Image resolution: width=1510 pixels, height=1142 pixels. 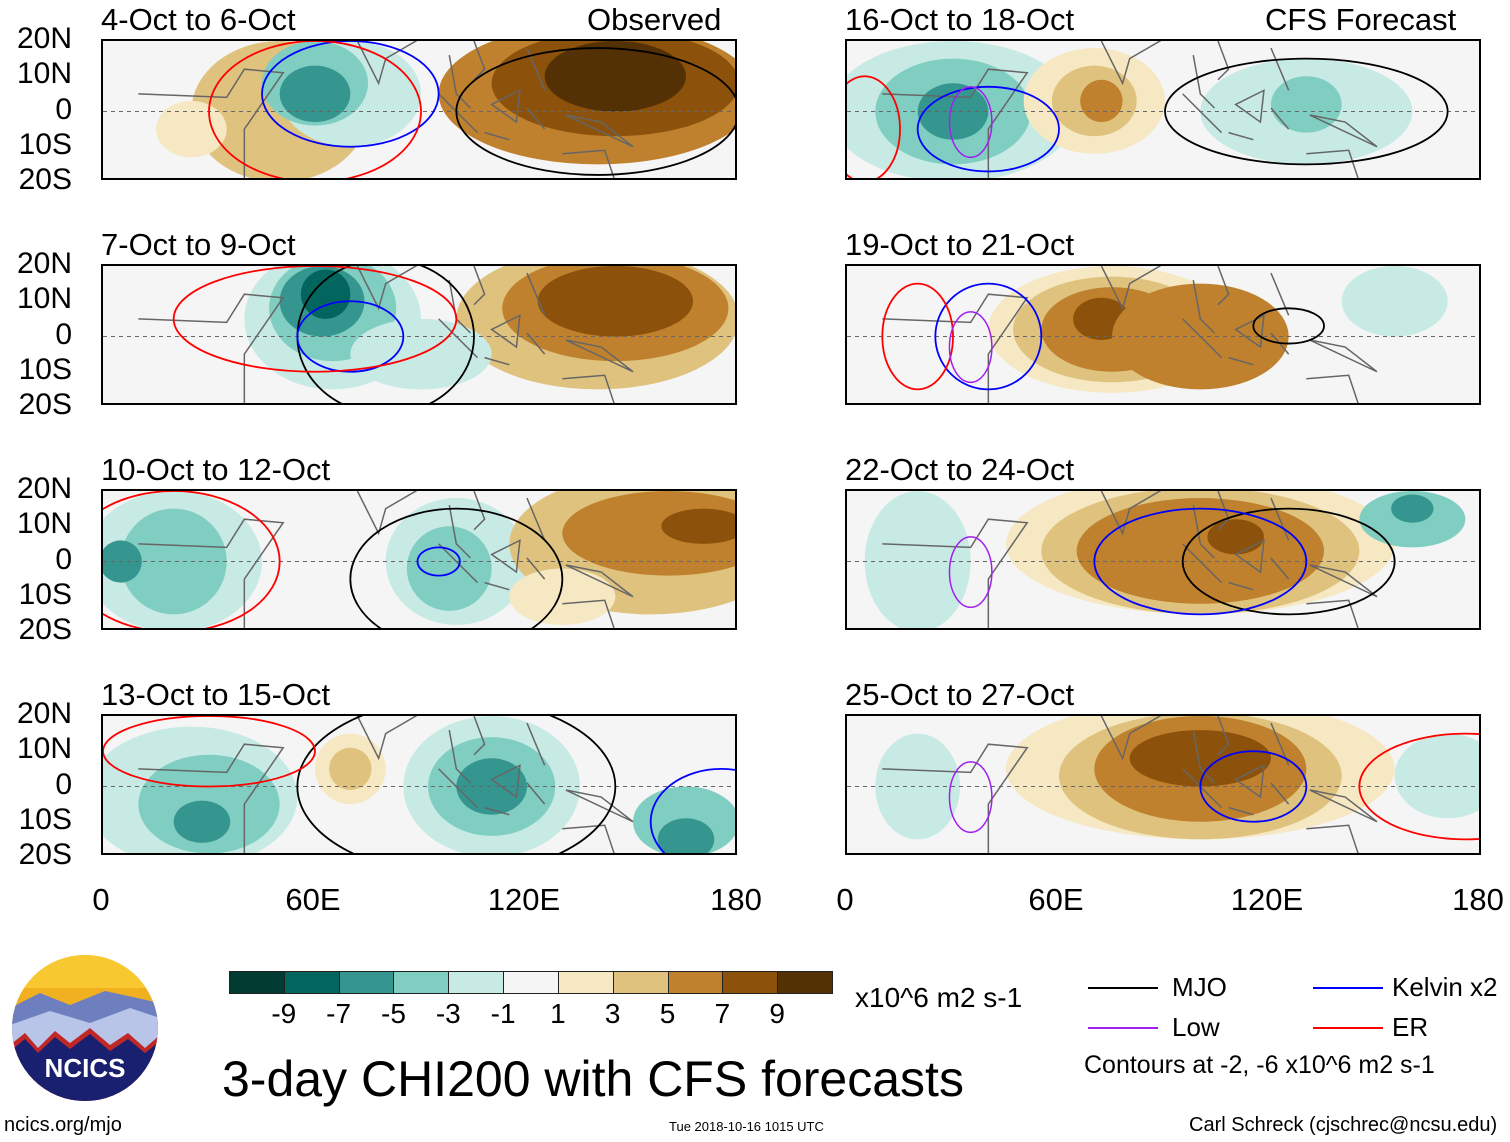 What do you see at coordinates (736, 899) in the screenshot?
I see `lon-label-left-180: 180` at bounding box center [736, 899].